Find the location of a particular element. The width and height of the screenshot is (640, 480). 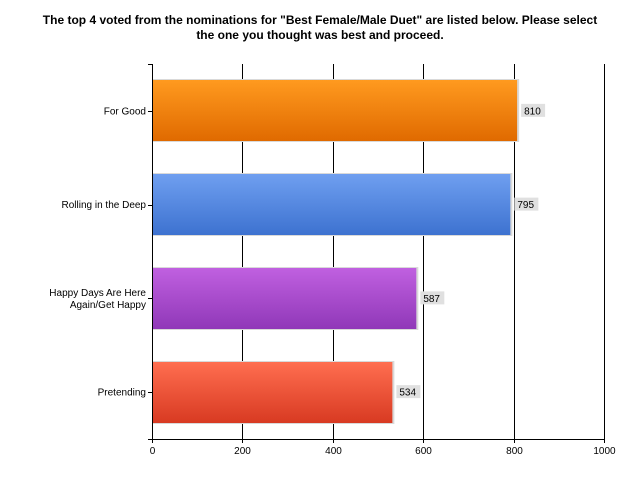

data-label-1: 810 is located at coordinates (533, 110).